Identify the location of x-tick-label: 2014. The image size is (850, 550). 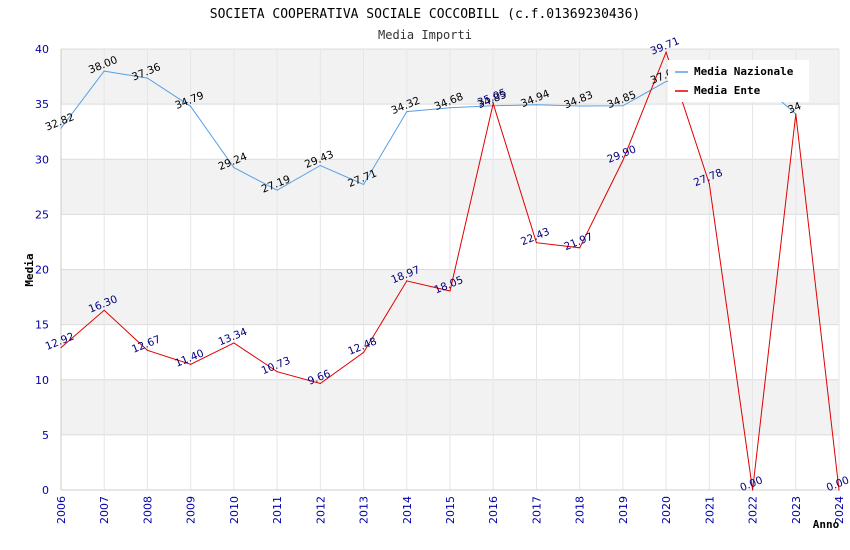
(407, 510).